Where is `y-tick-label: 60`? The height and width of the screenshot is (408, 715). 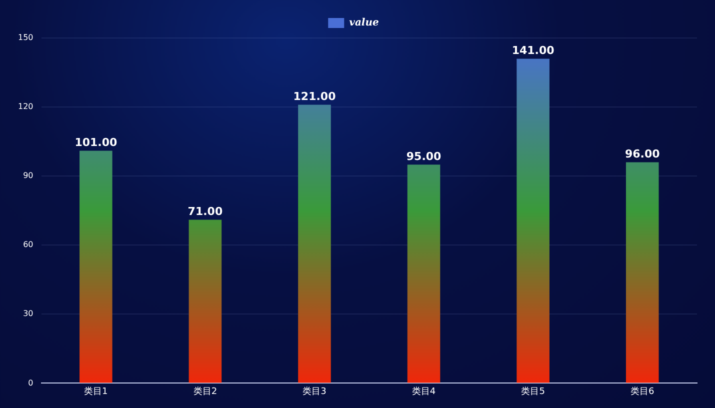
y-tick-label: 60 is located at coordinates (28, 245).